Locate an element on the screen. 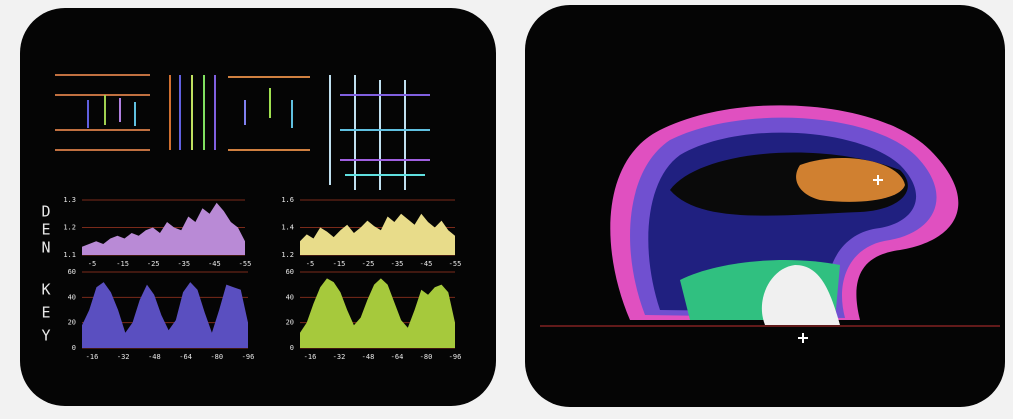  side-letter: Y is located at coordinates (45, 336).